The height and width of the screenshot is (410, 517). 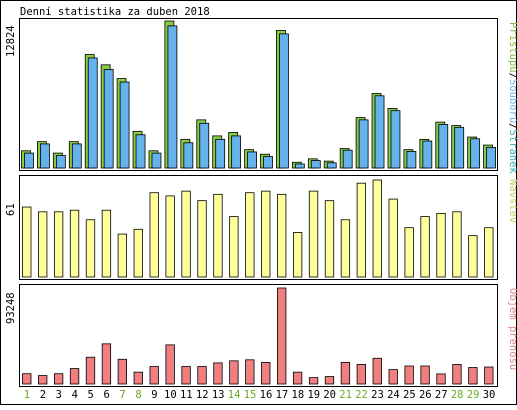 I want to click on x-tick-label: 24, so click(x=393, y=395).